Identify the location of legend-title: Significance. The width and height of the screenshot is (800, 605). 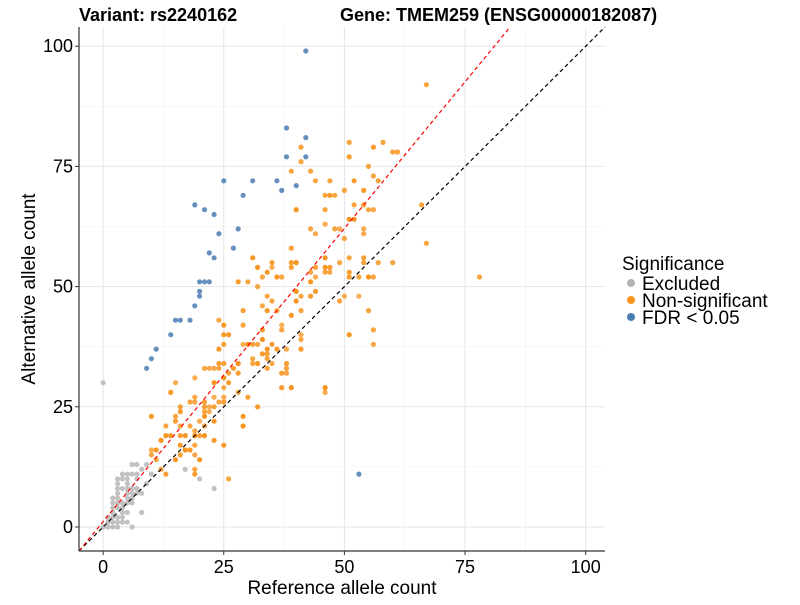
(673, 264).